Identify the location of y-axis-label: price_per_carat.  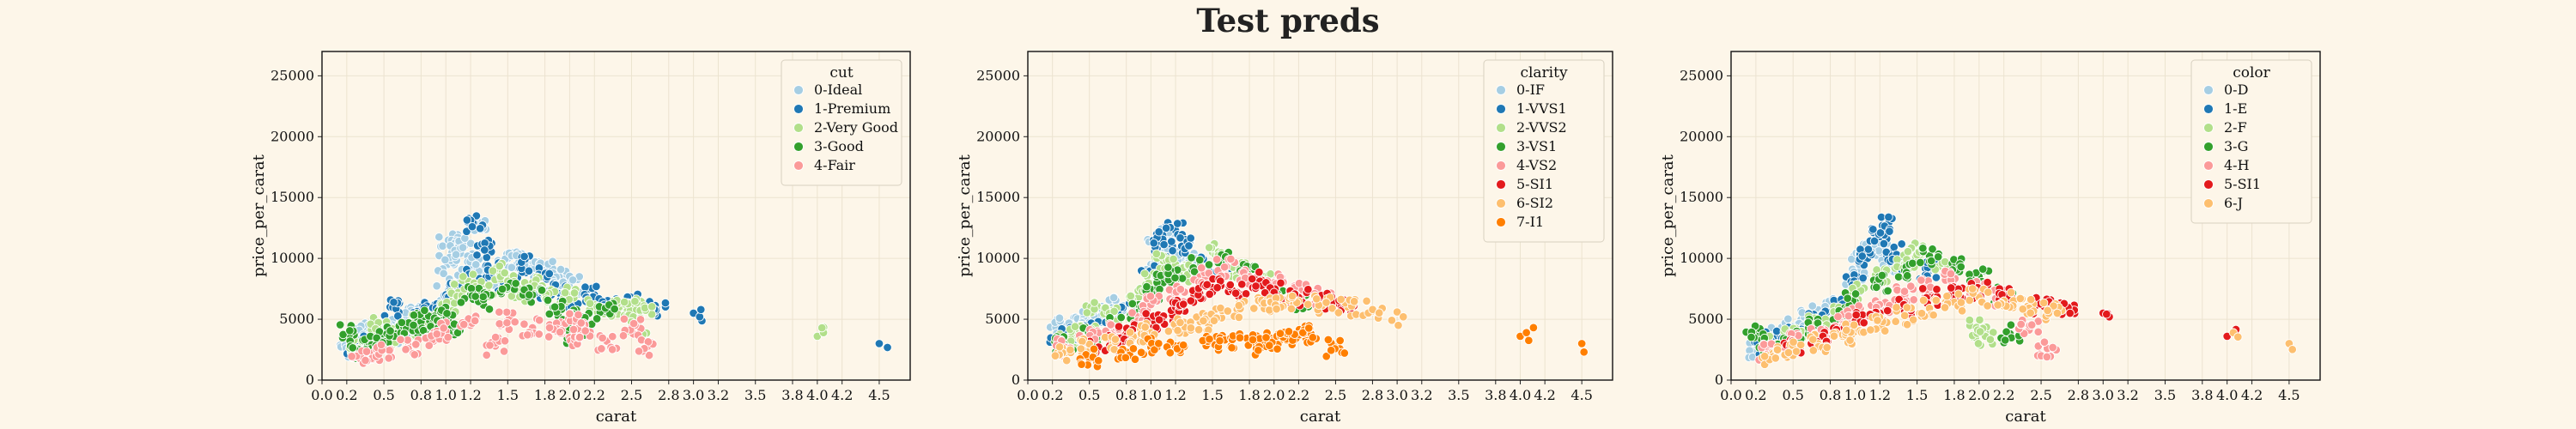
(259, 215).